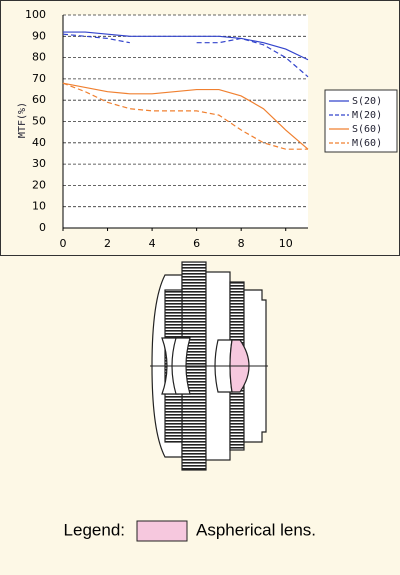 Image resolution: width=400 pixels, height=575 pixels. I want to click on y-tick-label: 70, so click(39, 78).